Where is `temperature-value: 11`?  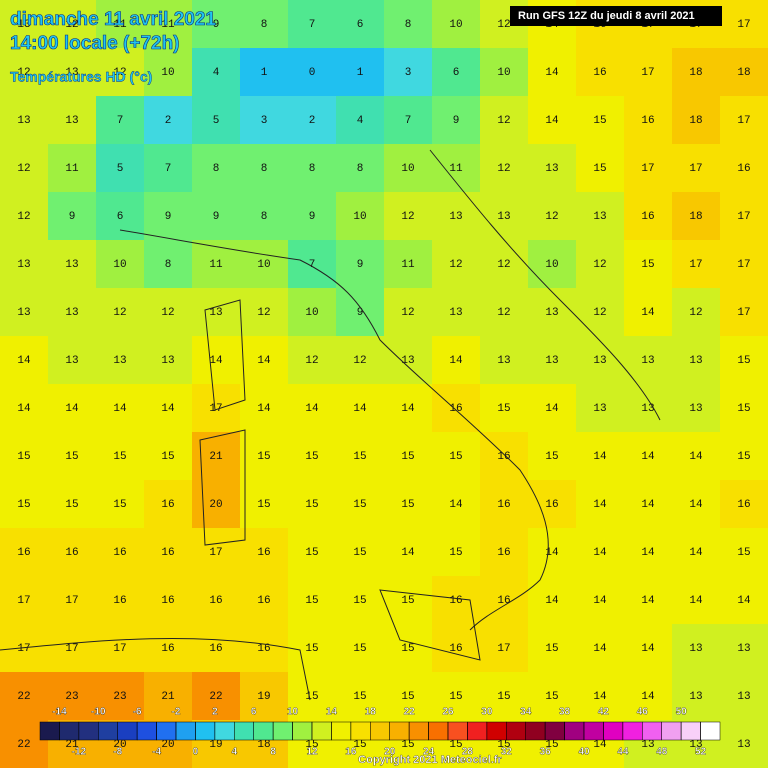 temperature-value: 11 is located at coordinates (168, 25).